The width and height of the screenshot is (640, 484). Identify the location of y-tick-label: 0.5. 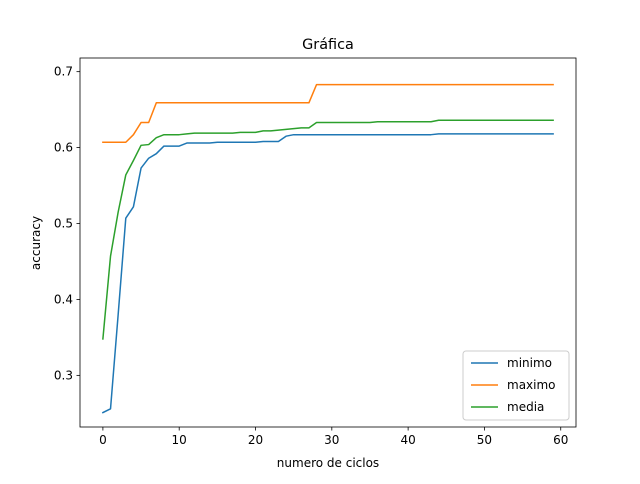
(63, 224).